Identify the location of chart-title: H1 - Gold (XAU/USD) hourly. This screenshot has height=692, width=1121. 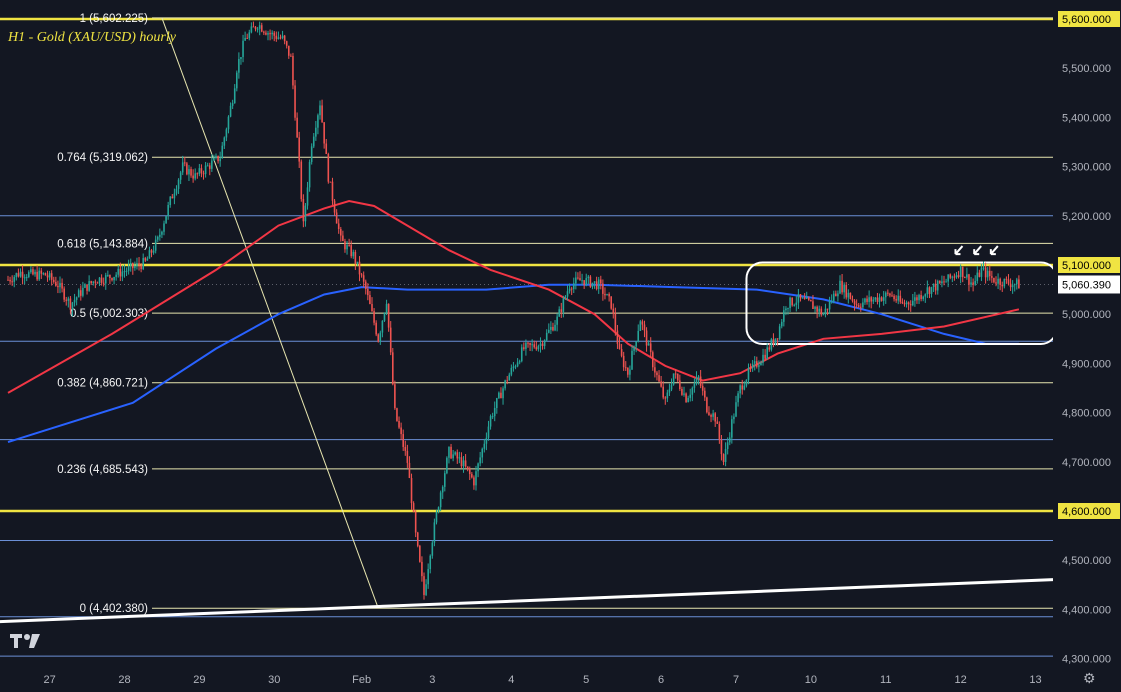
(92, 37).